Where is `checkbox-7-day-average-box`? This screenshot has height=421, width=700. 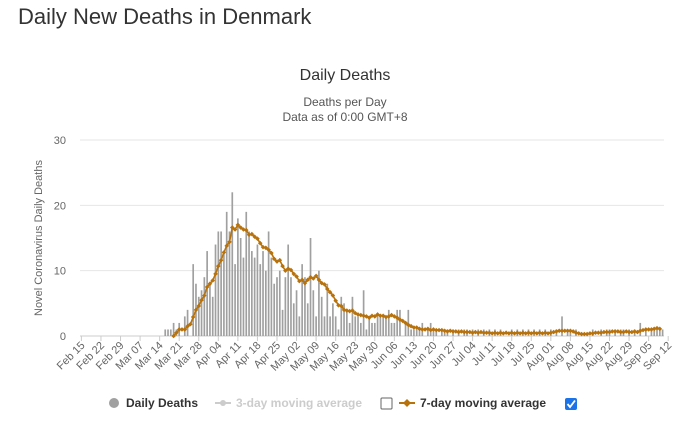 checkbox-7-day-average-box is located at coordinates (571, 404).